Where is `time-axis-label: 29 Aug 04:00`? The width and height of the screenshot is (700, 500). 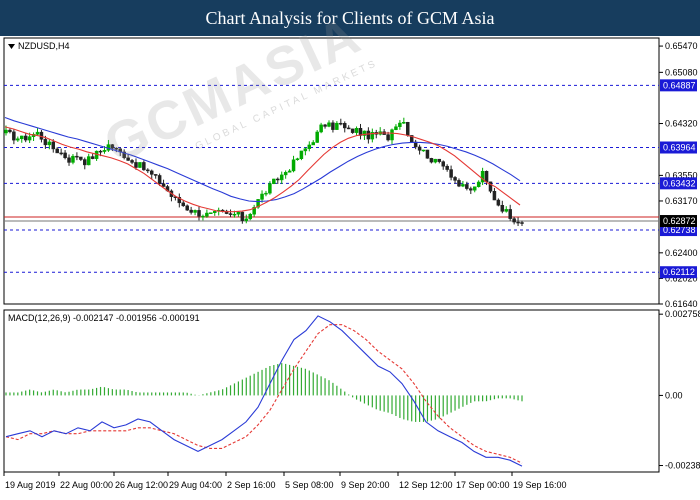
time-axis-label: 29 Aug 04:00 is located at coordinates (195, 485).